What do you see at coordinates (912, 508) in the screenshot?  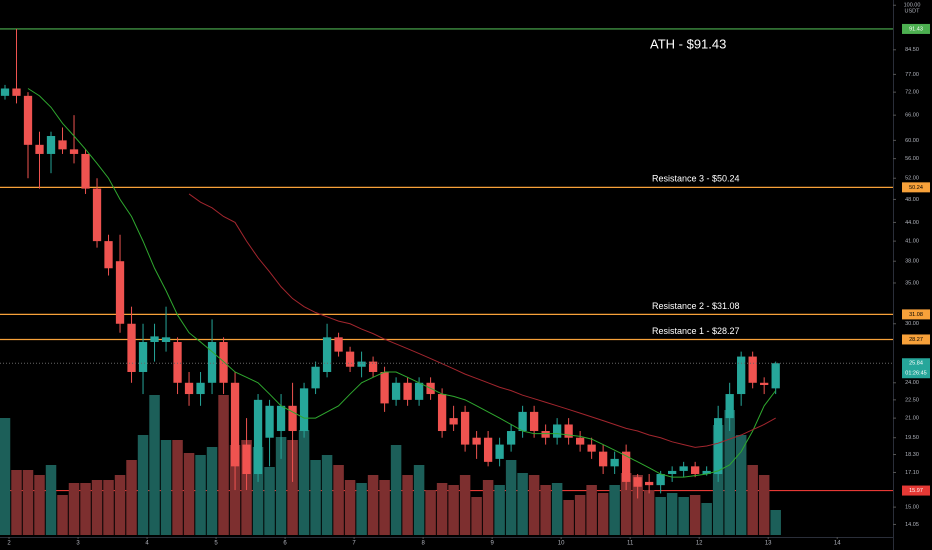 I see `y-tick-label: 15.00` at bounding box center [912, 508].